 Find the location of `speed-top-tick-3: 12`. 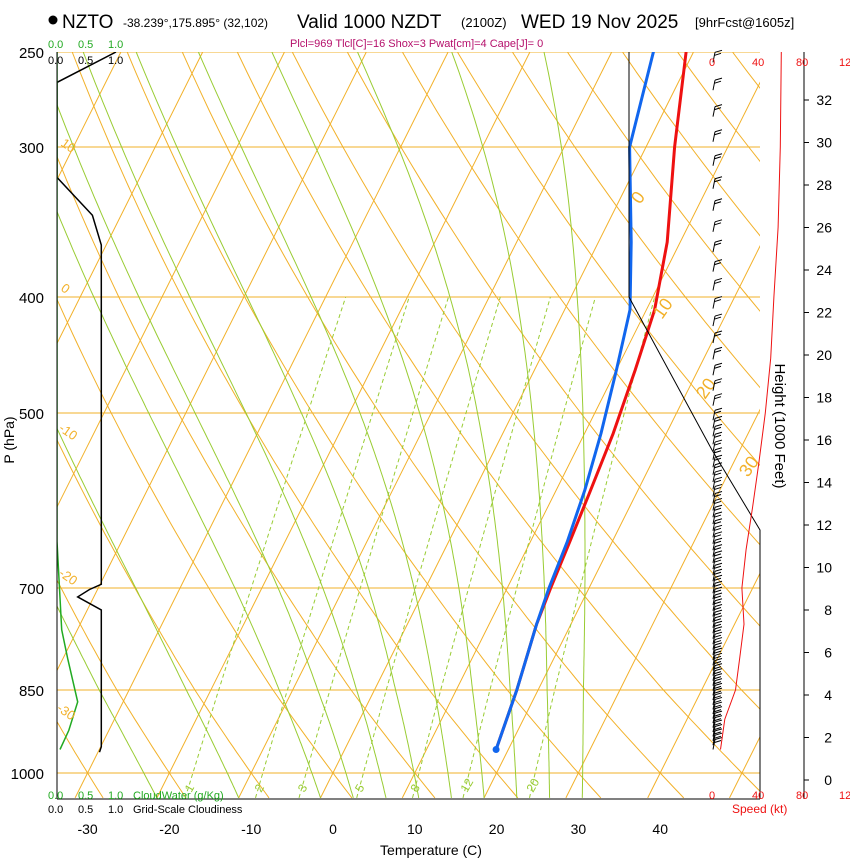

speed-top-tick-3: 12 is located at coordinates (844, 63).